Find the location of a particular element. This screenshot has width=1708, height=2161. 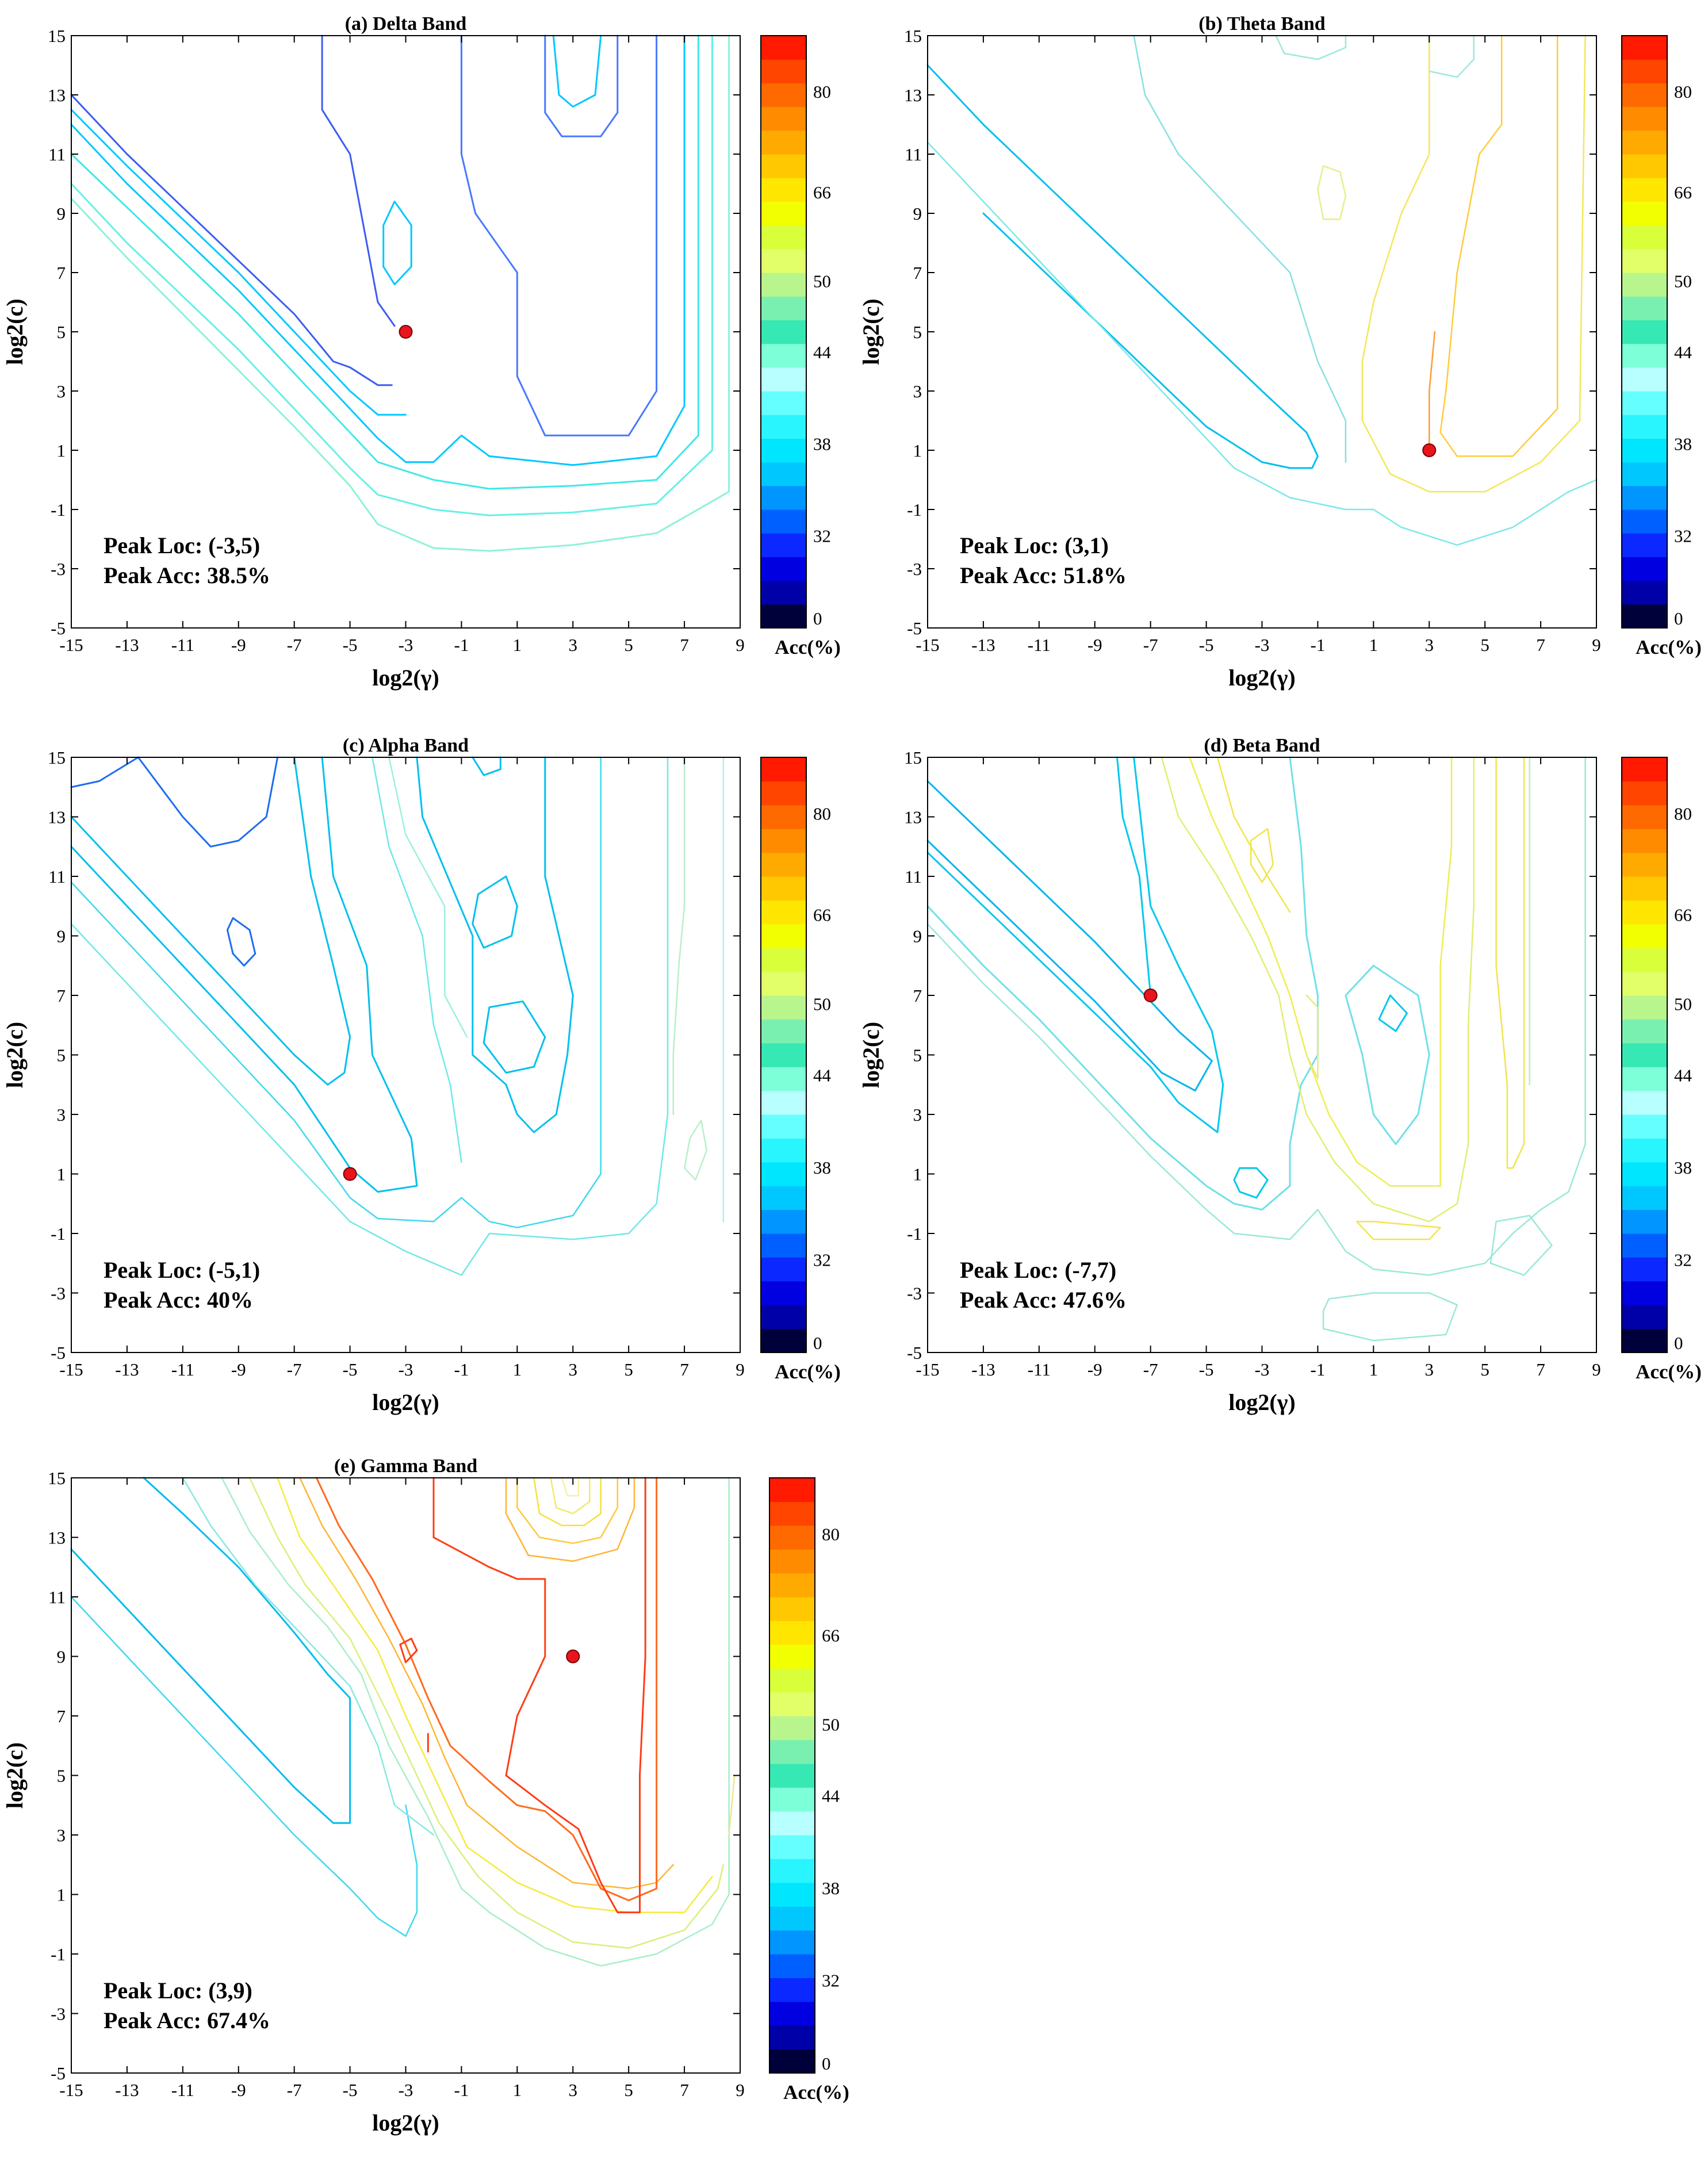

chart-title: (a) Delta Band is located at coordinates (406, 24).